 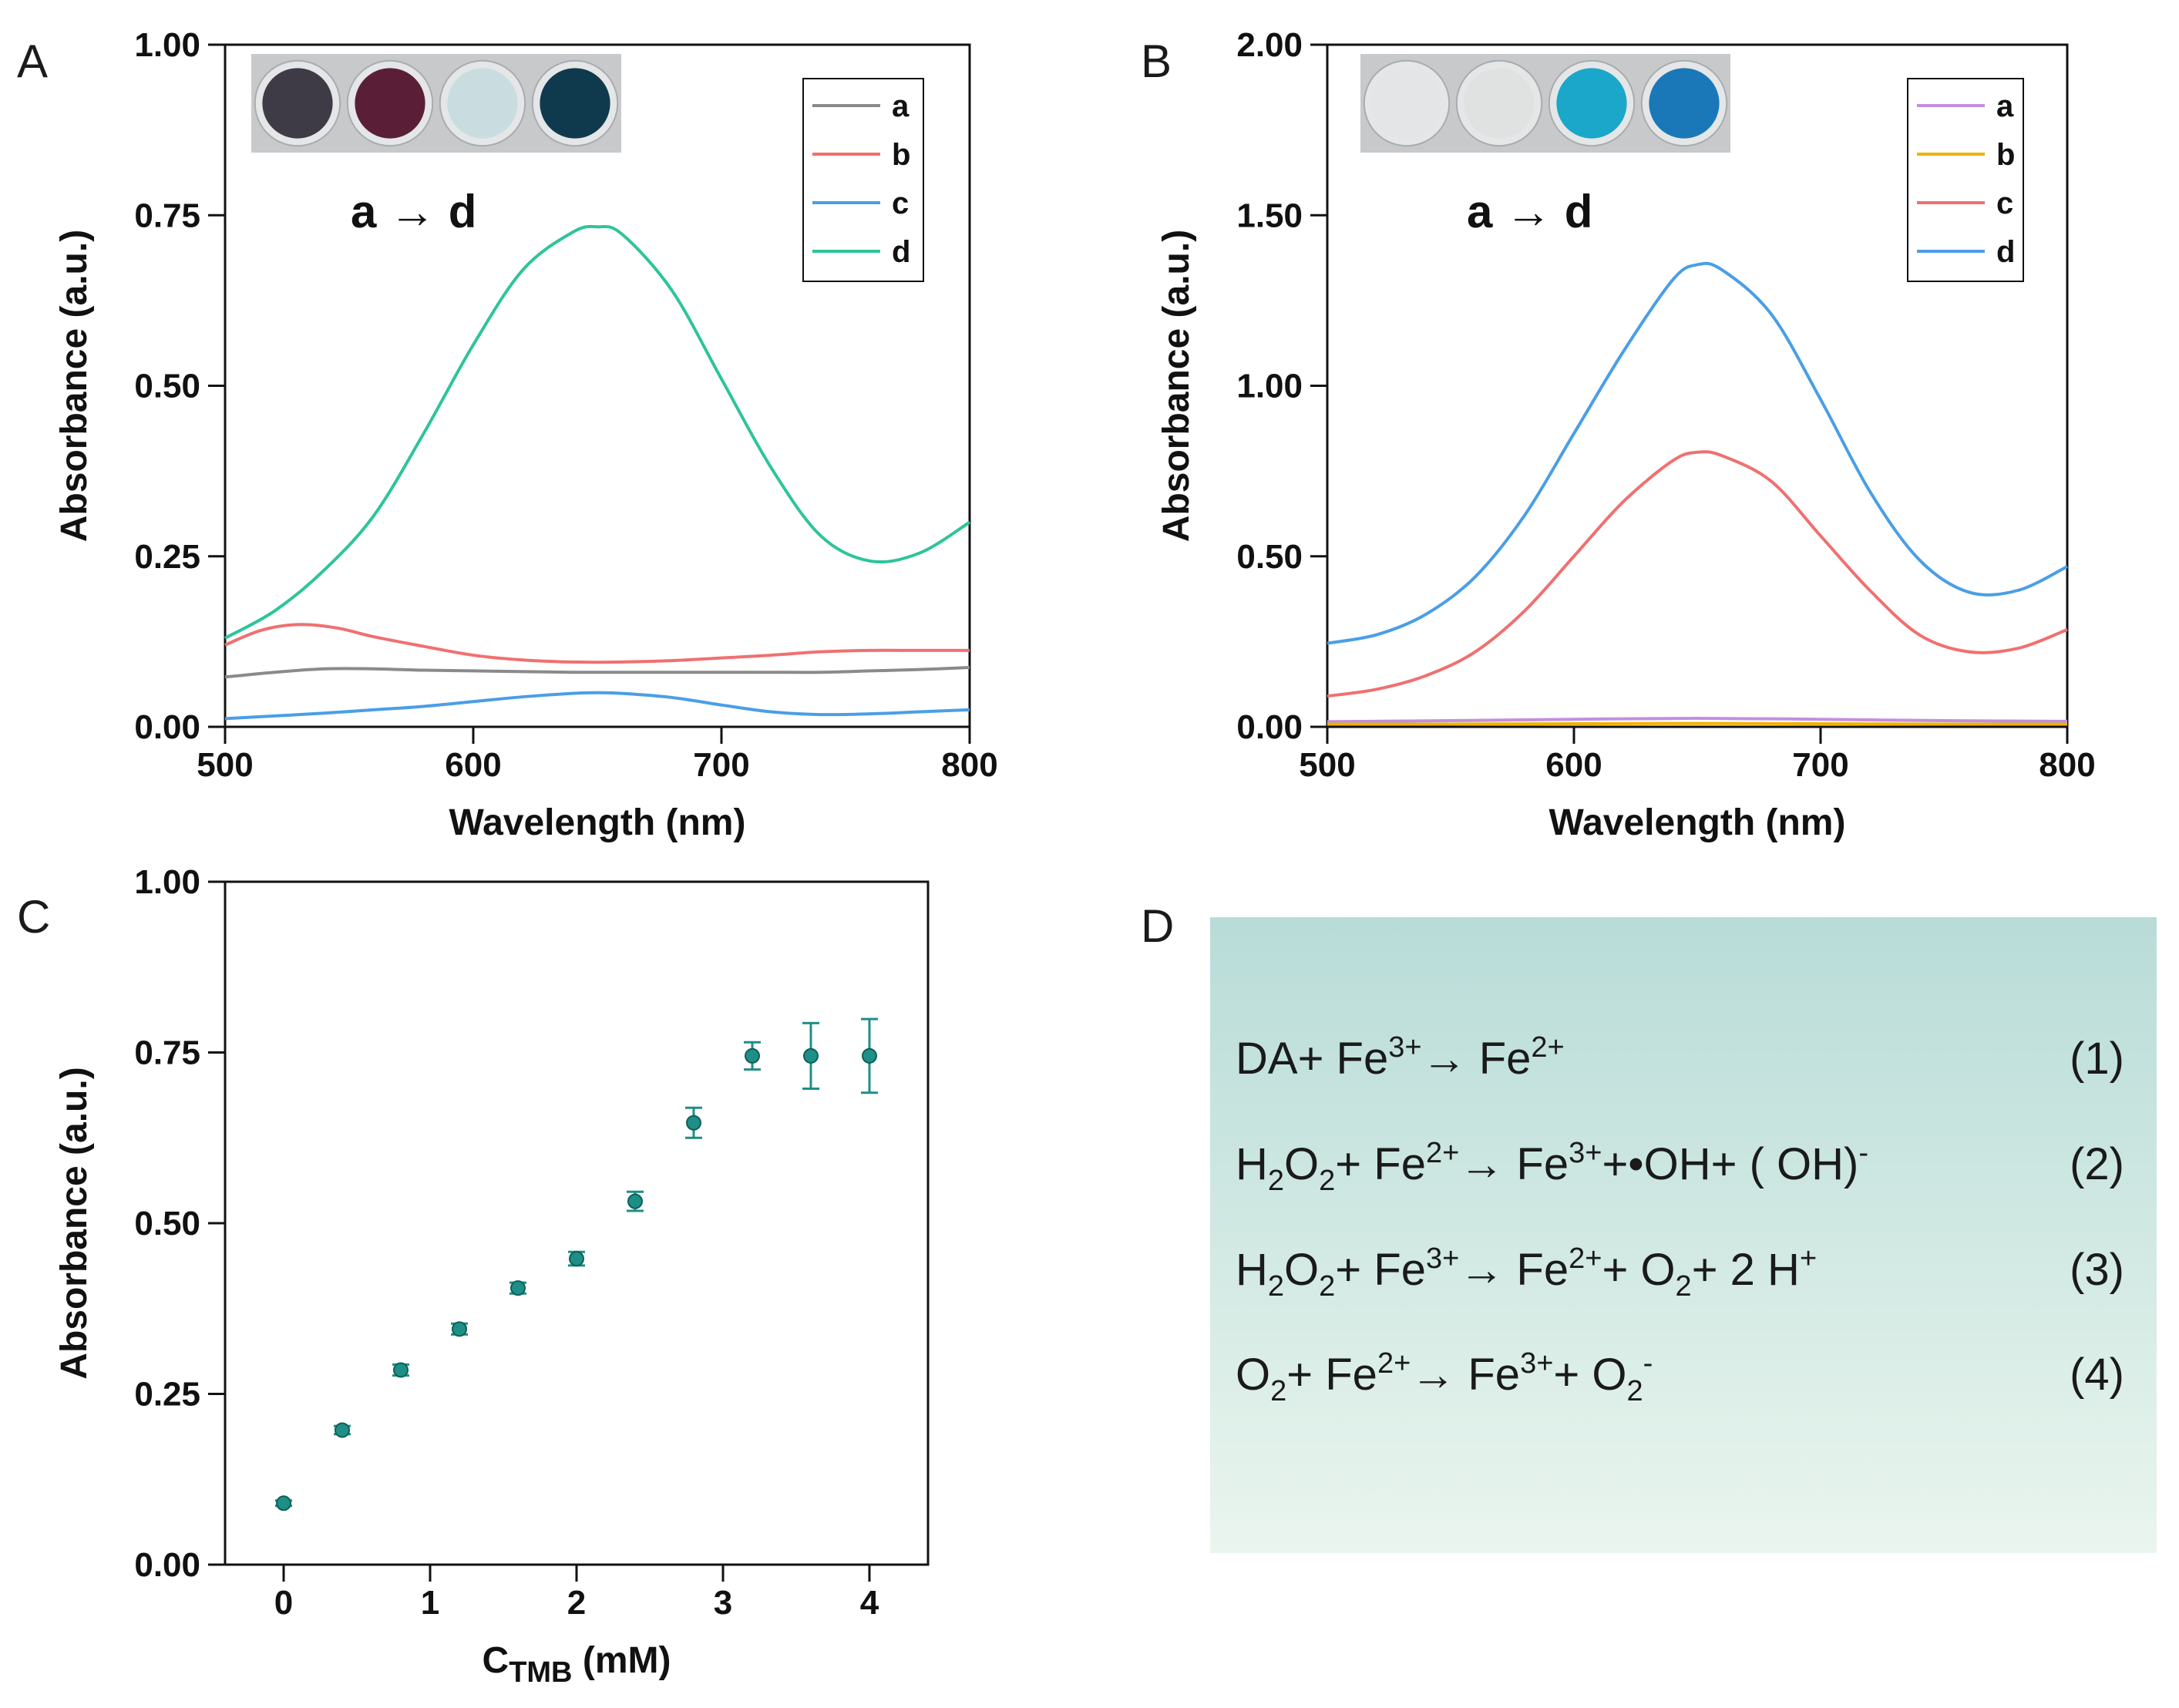 I want to click on x-tick-label: 4, so click(x=869, y=1603).